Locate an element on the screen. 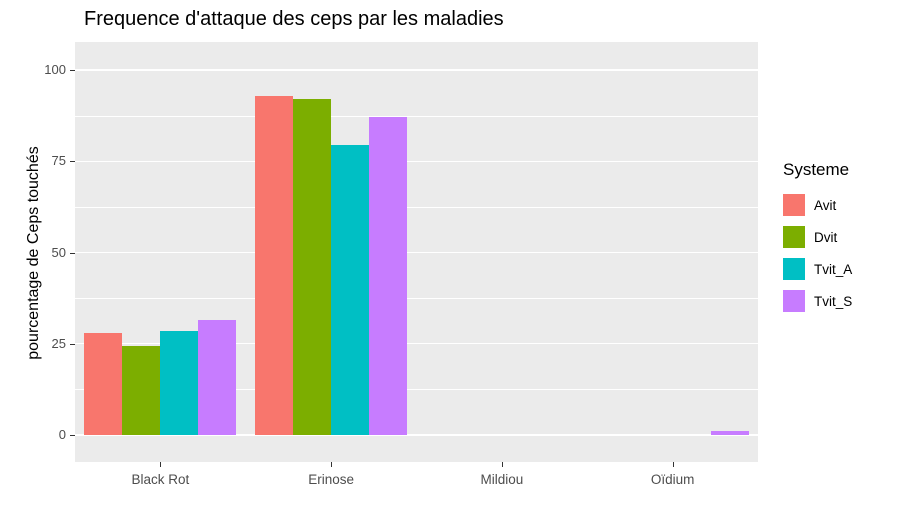  legend-item-Tvit_S: Tvit_S is located at coordinates (839, 301).